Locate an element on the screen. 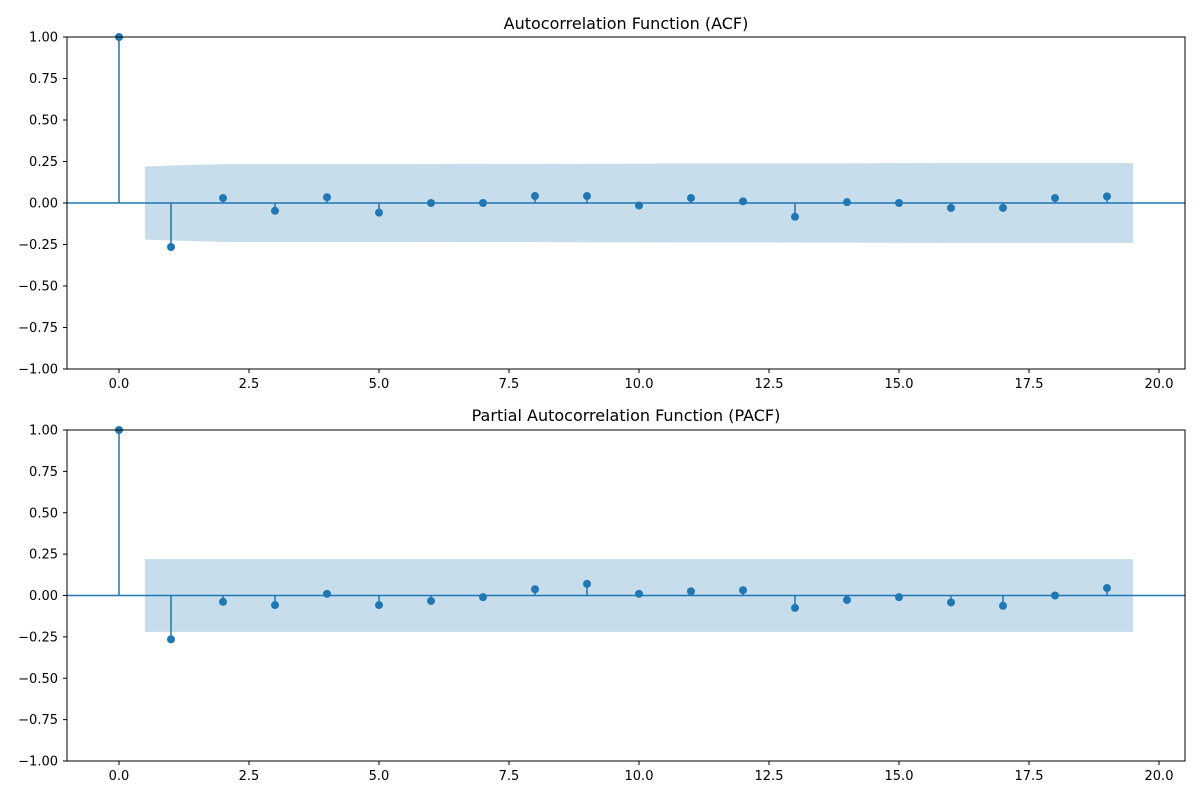 This screenshot has width=1200, height=800. acf-x-tick-label: 5.0 is located at coordinates (379, 384).